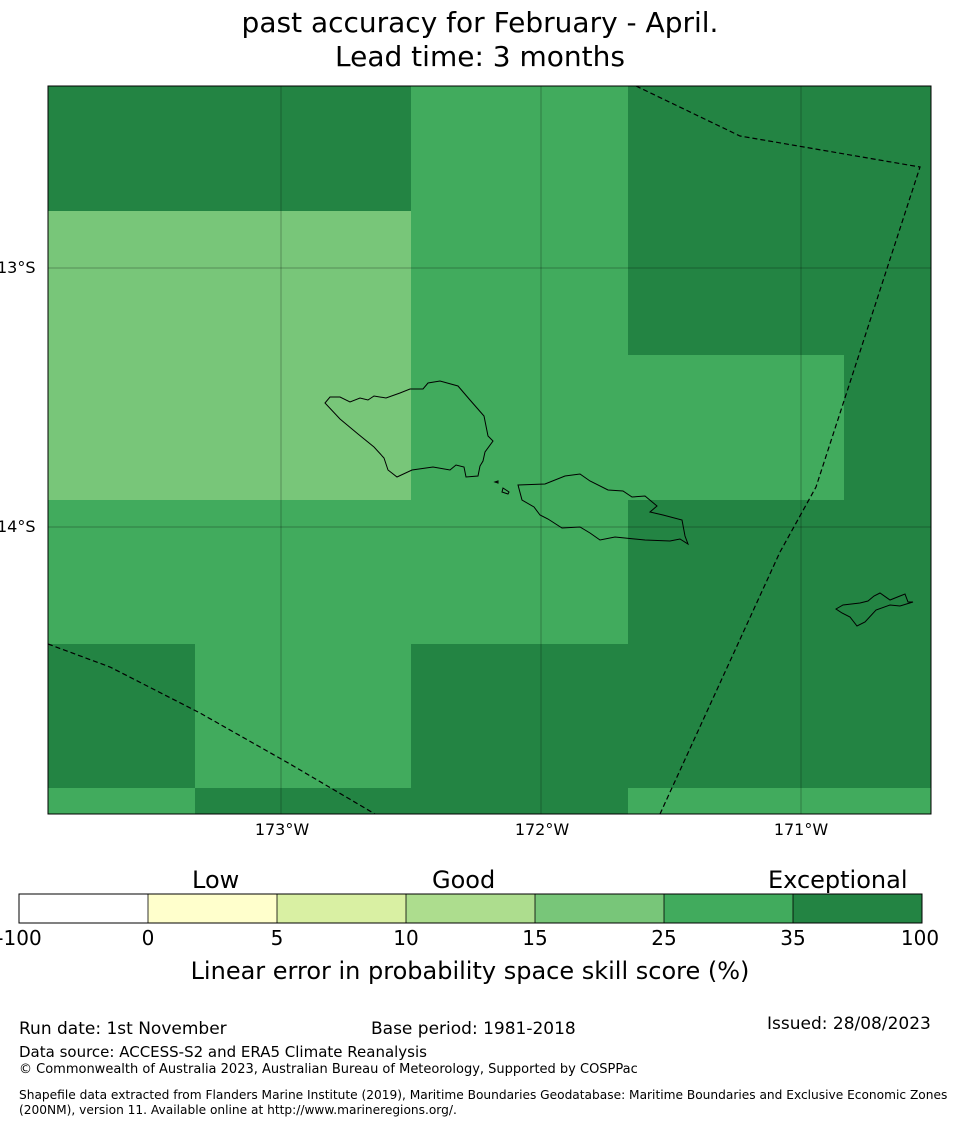 The width and height of the screenshot is (960, 1125). I want to click on colorbar-tick: 25, so click(664, 938).